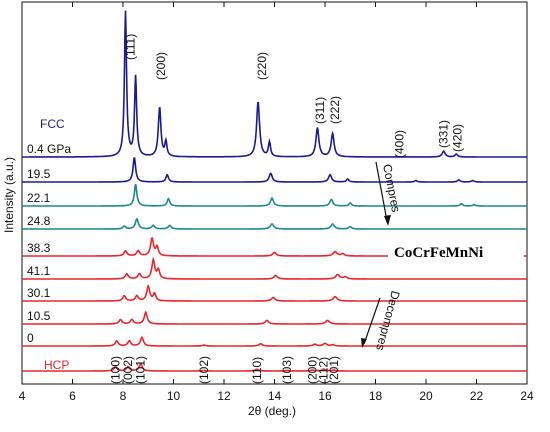  What do you see at coordinates (204, 370) in the screenshot?
I see `hcp-peak-label: (102)` at bounding box center [204, 370].